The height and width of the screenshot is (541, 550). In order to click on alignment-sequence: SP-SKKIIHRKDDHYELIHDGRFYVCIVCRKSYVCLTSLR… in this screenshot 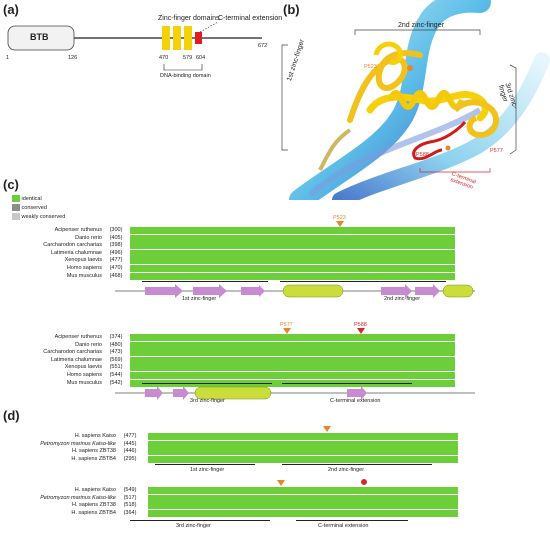, I will do `click(292, 230)`.